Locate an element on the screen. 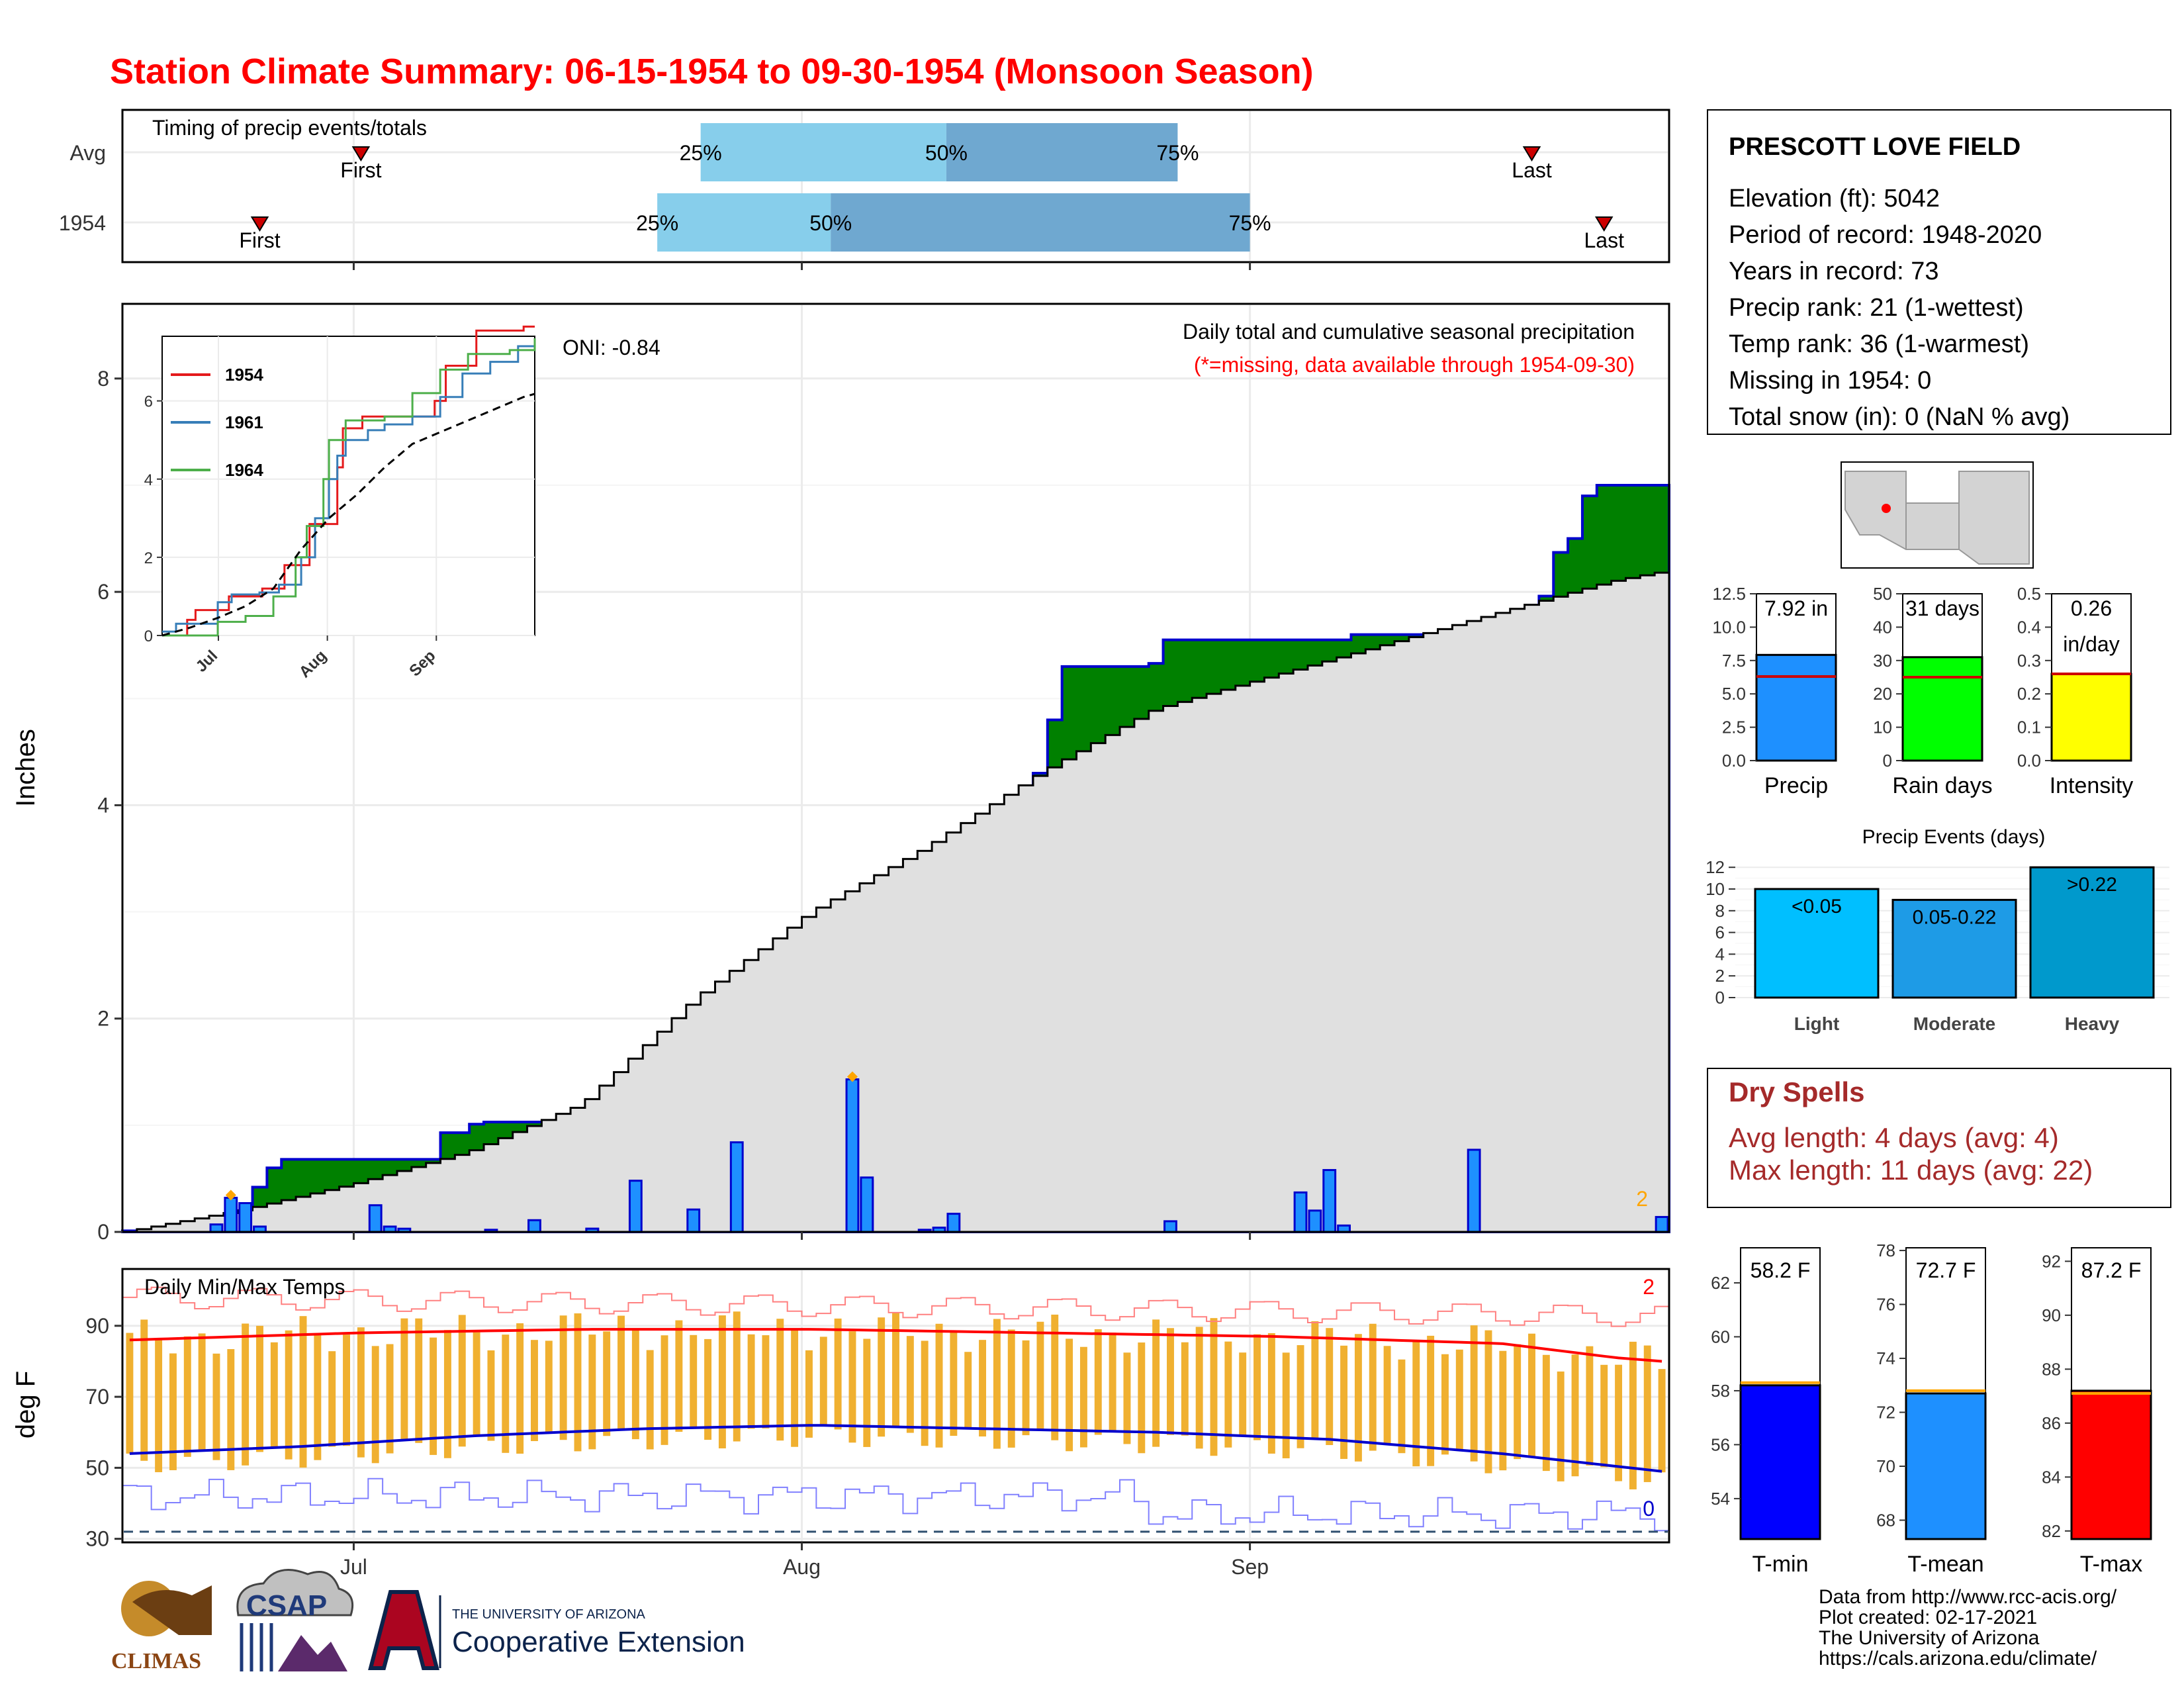 The height and width of the screenshot is (1688, 2184). summary-precip-tick-label: 30 is located at coordinates (1883, 661).